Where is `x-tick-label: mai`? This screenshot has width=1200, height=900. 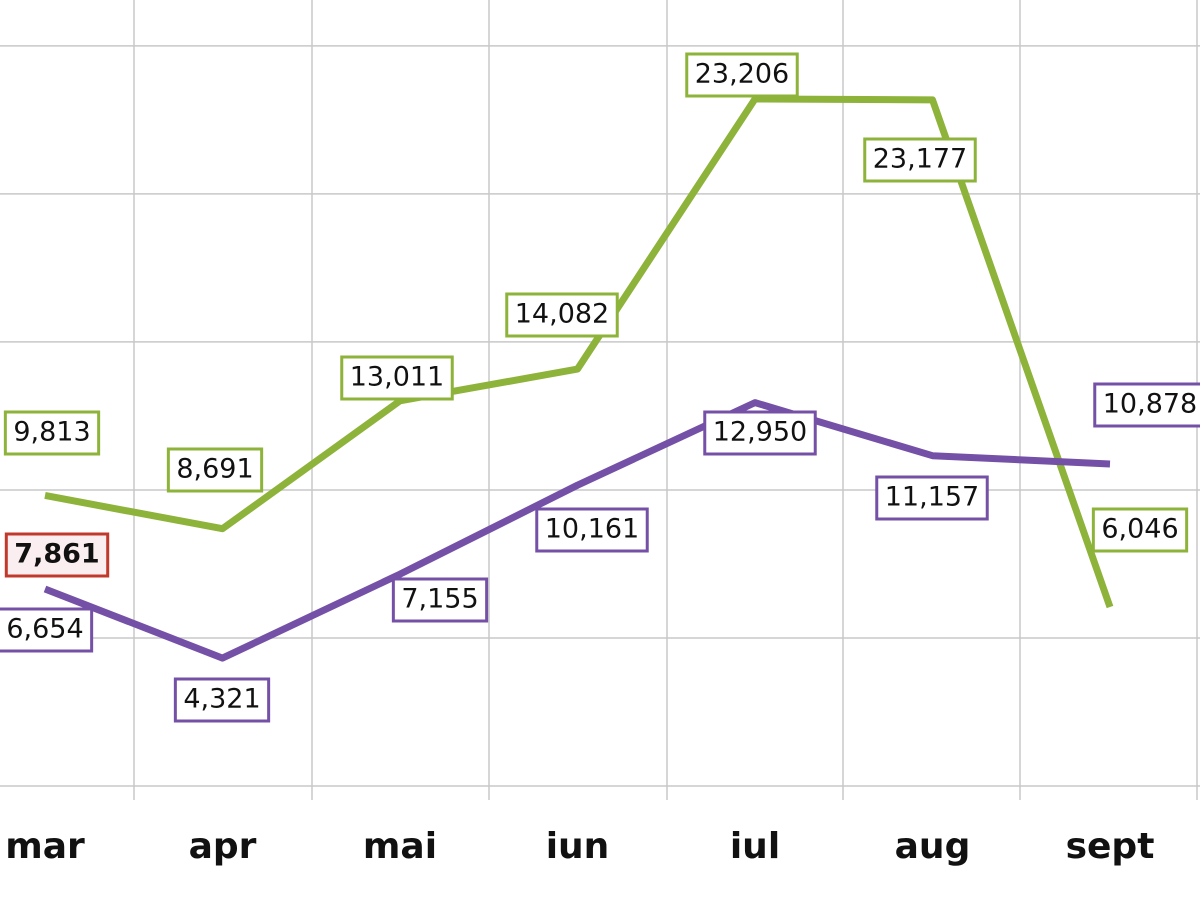
x-tick-label: mai is located at coordinates (400, 846).